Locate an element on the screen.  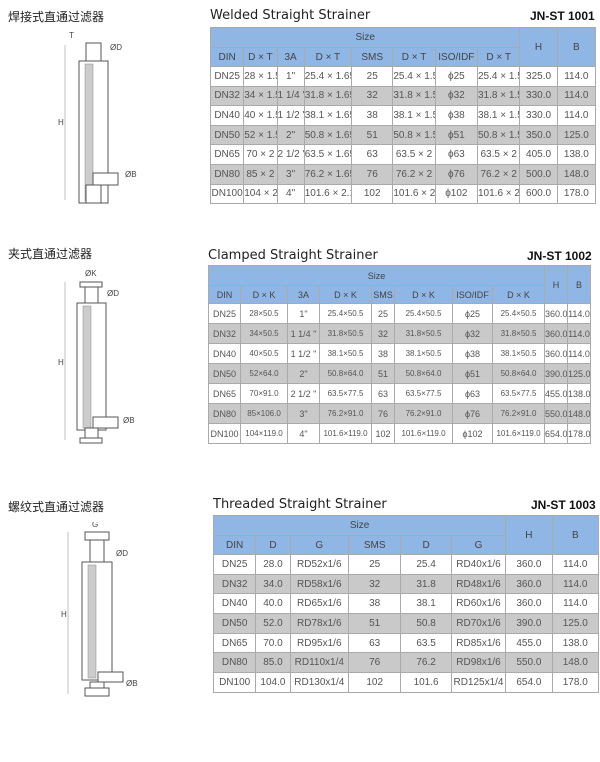
table-cell: 350.0 is located at coordinates (538, 135).